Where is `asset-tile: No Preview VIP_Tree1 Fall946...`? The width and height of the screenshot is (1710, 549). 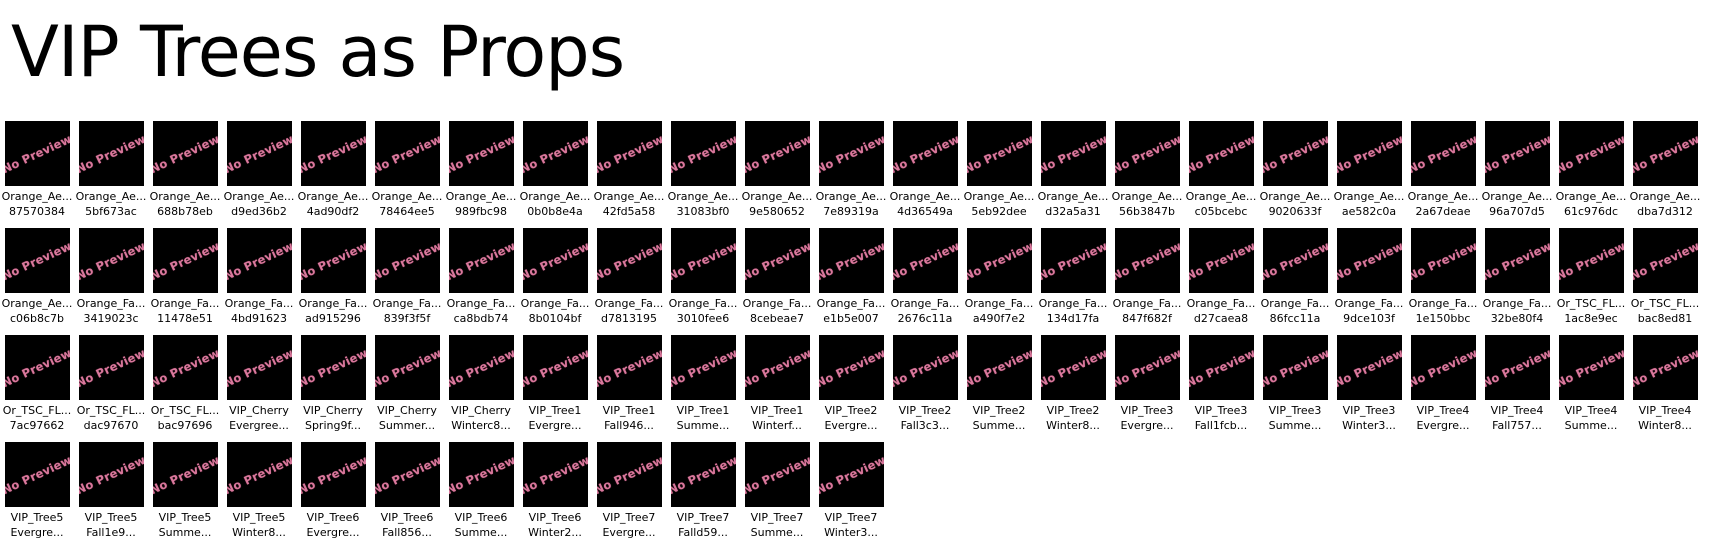
asset-tile: No Preview VIP_Tree1 Fall946... is located at coordinates (629, 388).